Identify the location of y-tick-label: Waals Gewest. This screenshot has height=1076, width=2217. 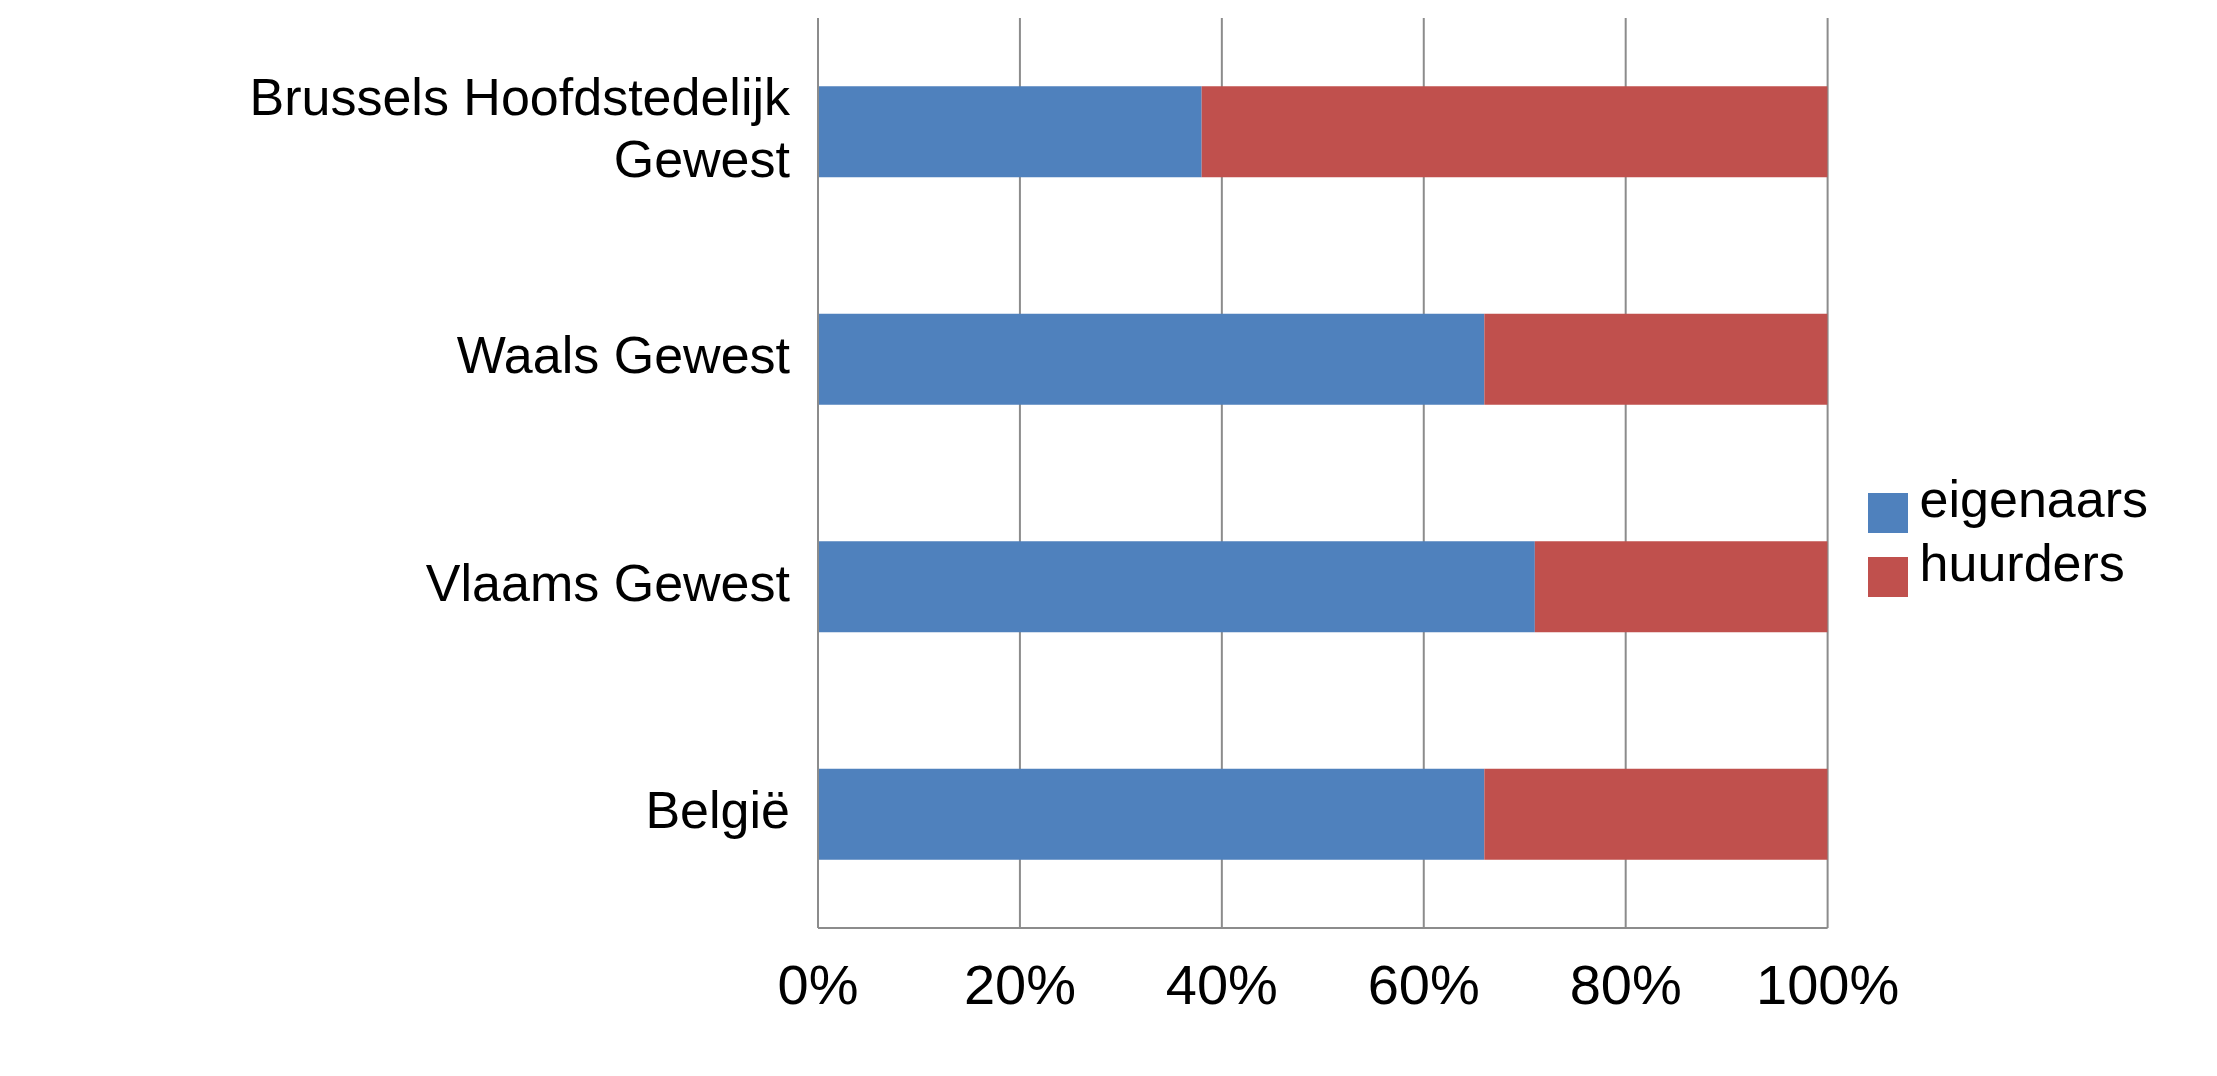
(623, 354).